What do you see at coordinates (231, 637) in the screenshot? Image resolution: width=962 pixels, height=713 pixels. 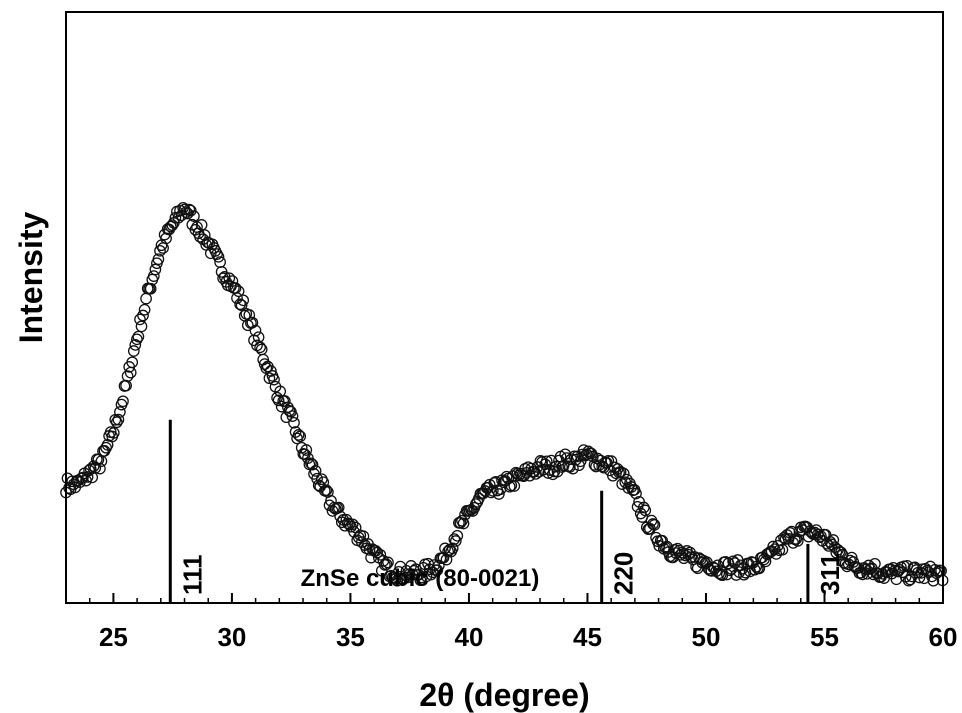 I see `x-tick-label: 30` at bounding box center [231, 637].